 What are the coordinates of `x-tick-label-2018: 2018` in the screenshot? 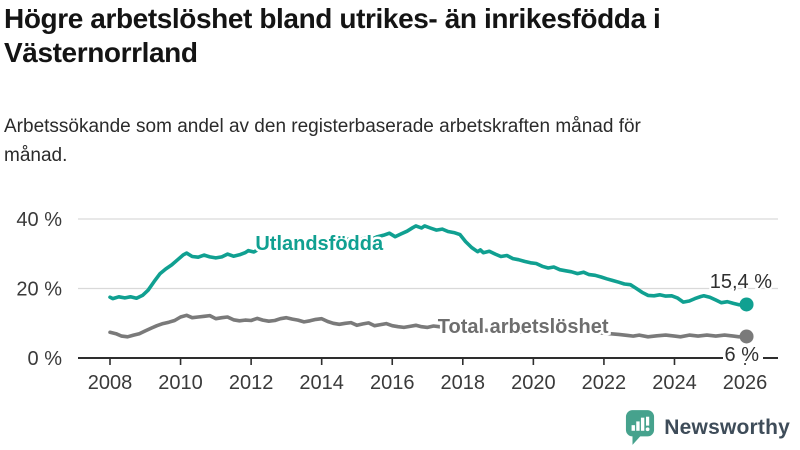 It's located at (463, 383).